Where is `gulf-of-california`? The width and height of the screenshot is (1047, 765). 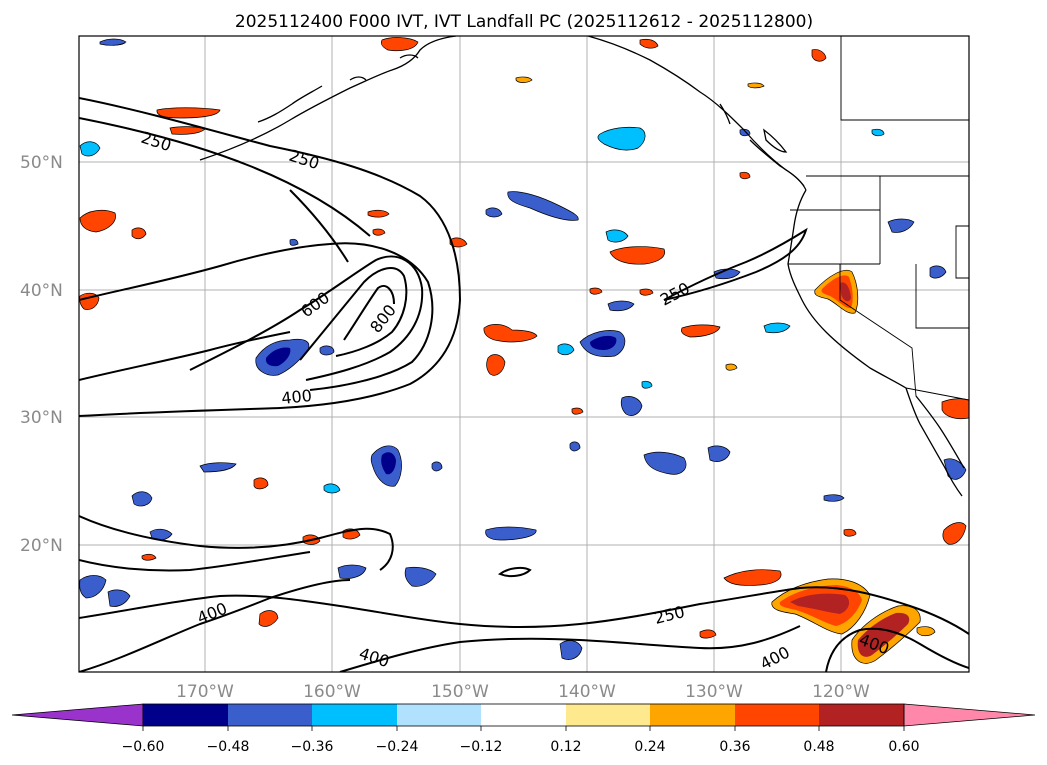
gulf-of-california is located at coordinates (940, 432).